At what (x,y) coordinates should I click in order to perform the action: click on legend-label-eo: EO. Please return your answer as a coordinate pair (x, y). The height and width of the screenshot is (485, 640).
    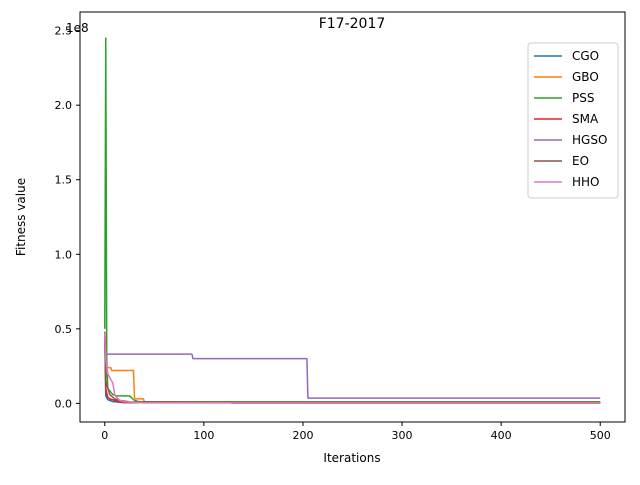
    Looking at the image, I should click on (580, 161).